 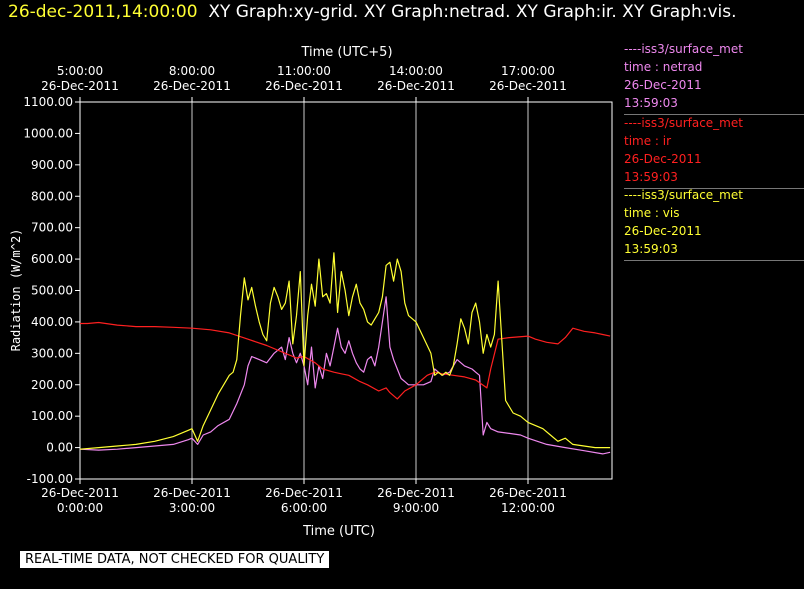 What do you see at coordinates (80, 508) in the screenshot?
I see `x-tick-label-time: 0:00:00` at bounding box center [80, 508].